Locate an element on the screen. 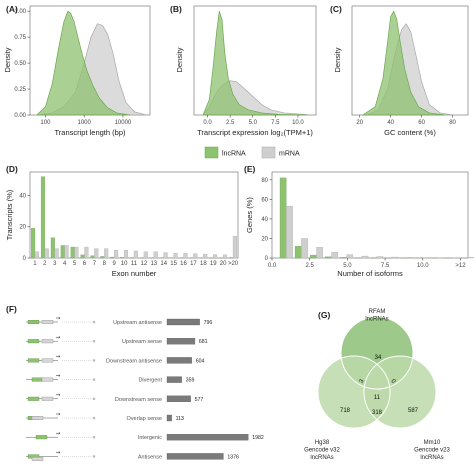  x-tick-label-d: 3 is located at coordinates (55, 264).